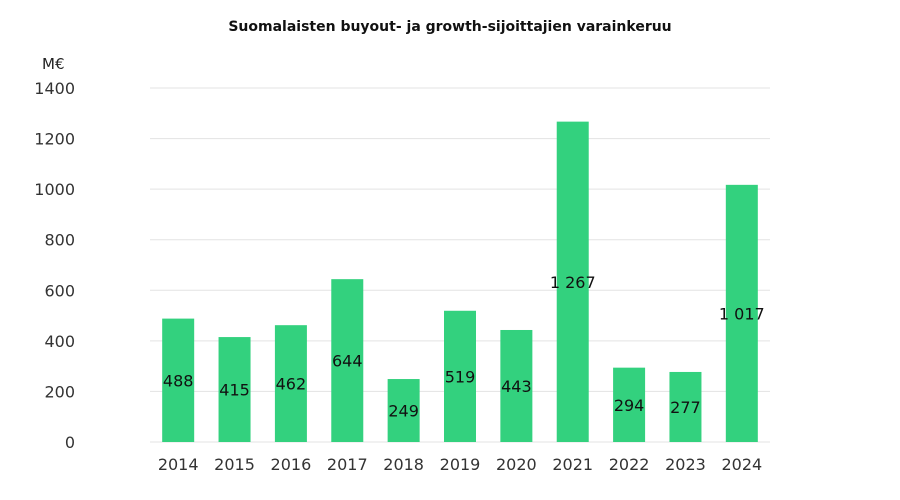 This screenshot has width=900, height=500. I want to click on x-tick-label: 2024, so click(741, 464).